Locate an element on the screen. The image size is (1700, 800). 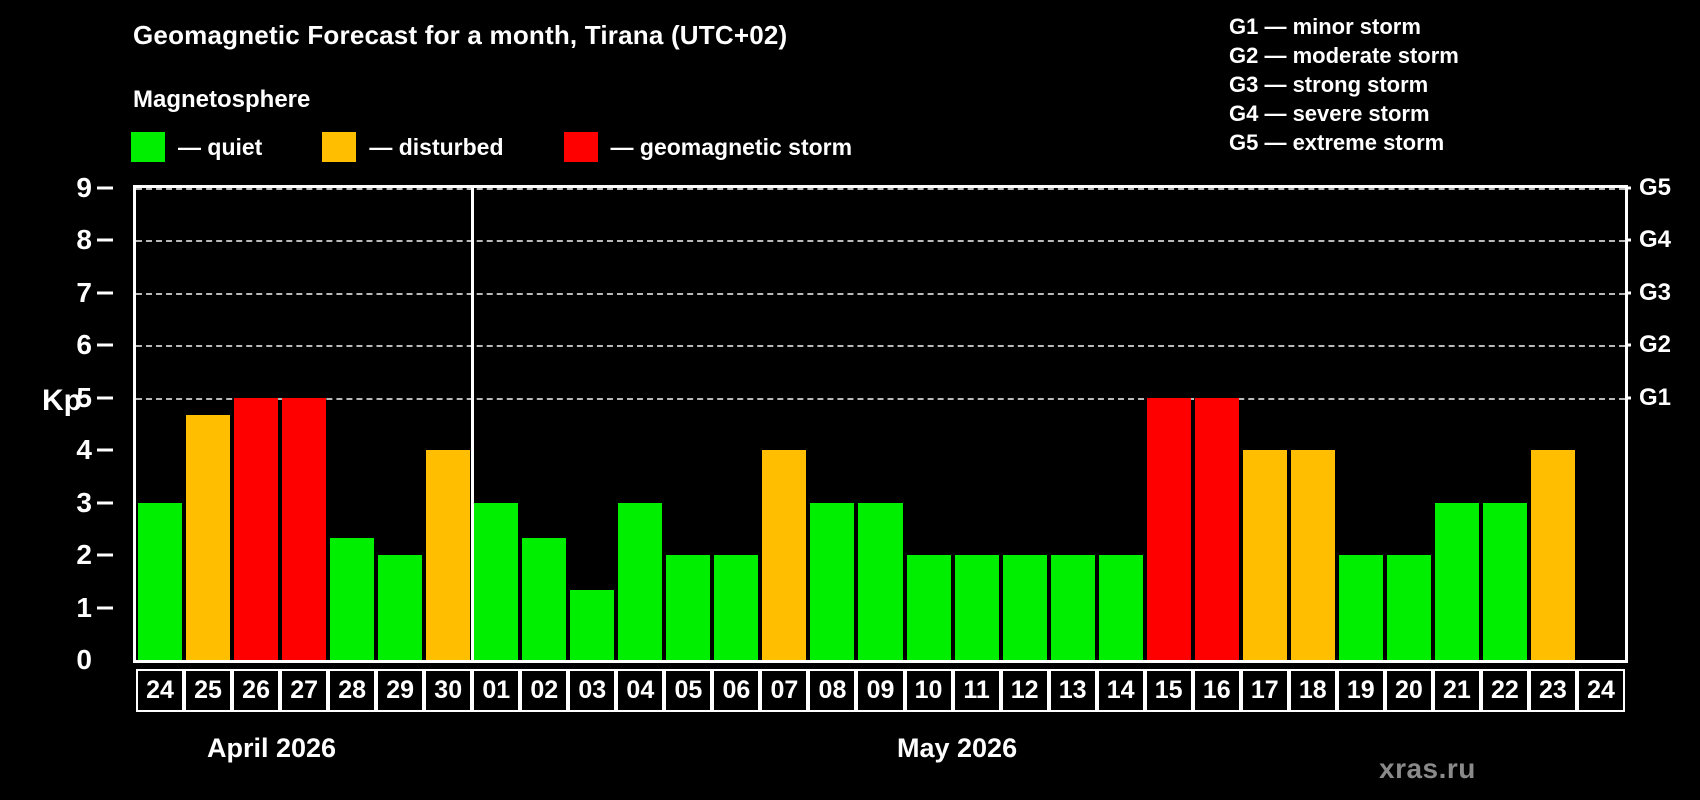
month-label-may: May 2026 is located at coordinates (957, 748).